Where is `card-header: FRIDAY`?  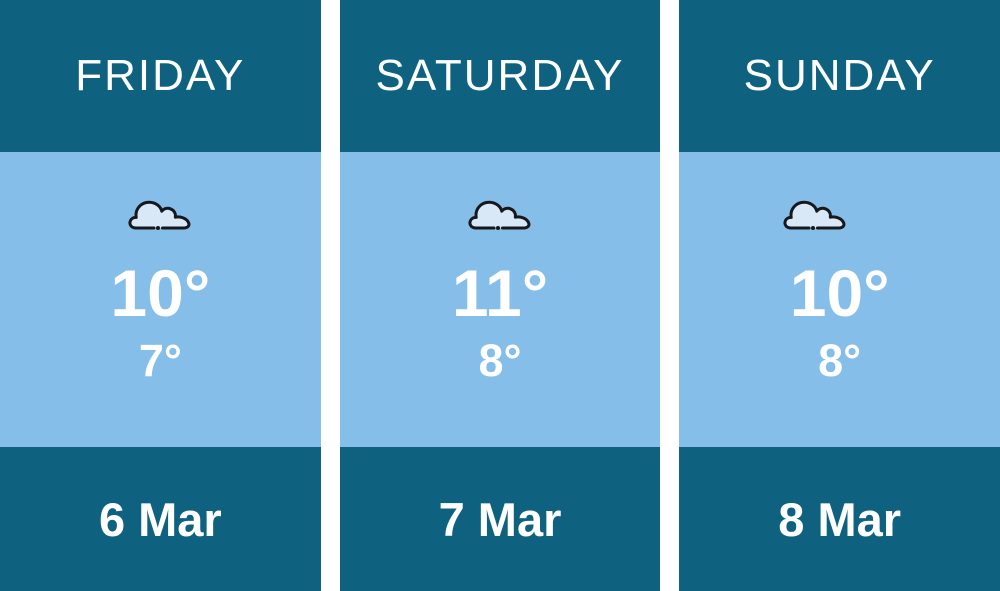 card-header: FRIDAY is located at coordinates (160, 76).